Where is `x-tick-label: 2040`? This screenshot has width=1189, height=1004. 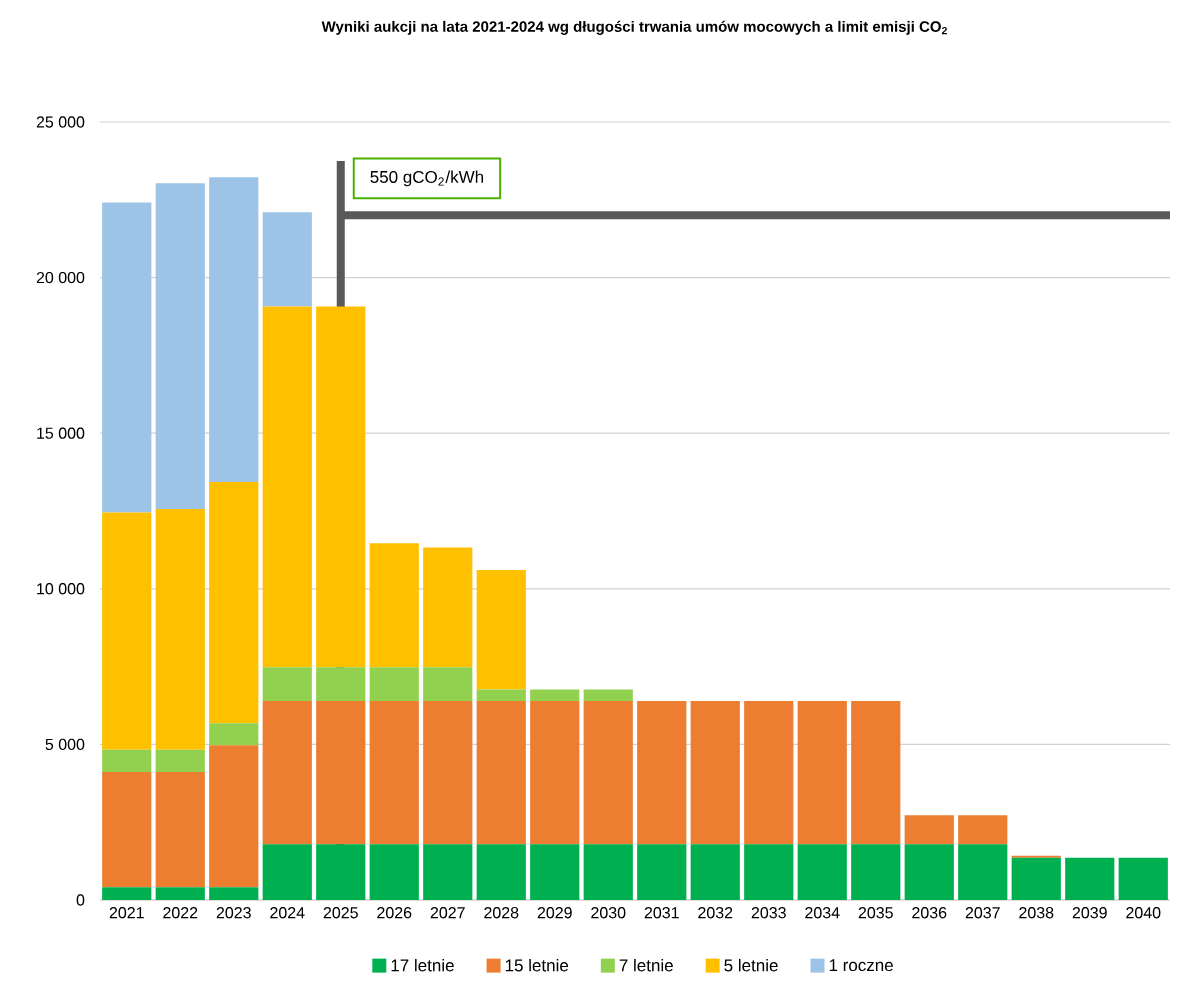 x-tick-label: 2040 is located at coordinates (1143, 913).